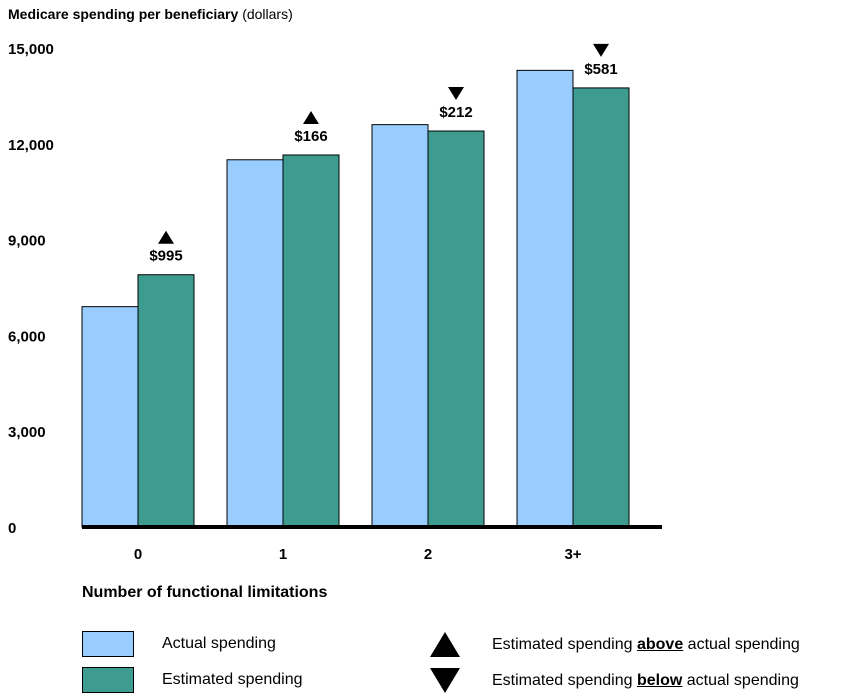 This screenshot has width=857, height=700. Describe the element at coordinates (645, 680) in the screenshot. I see `legend-label-below: Estimated spending below actual spending` at that location.